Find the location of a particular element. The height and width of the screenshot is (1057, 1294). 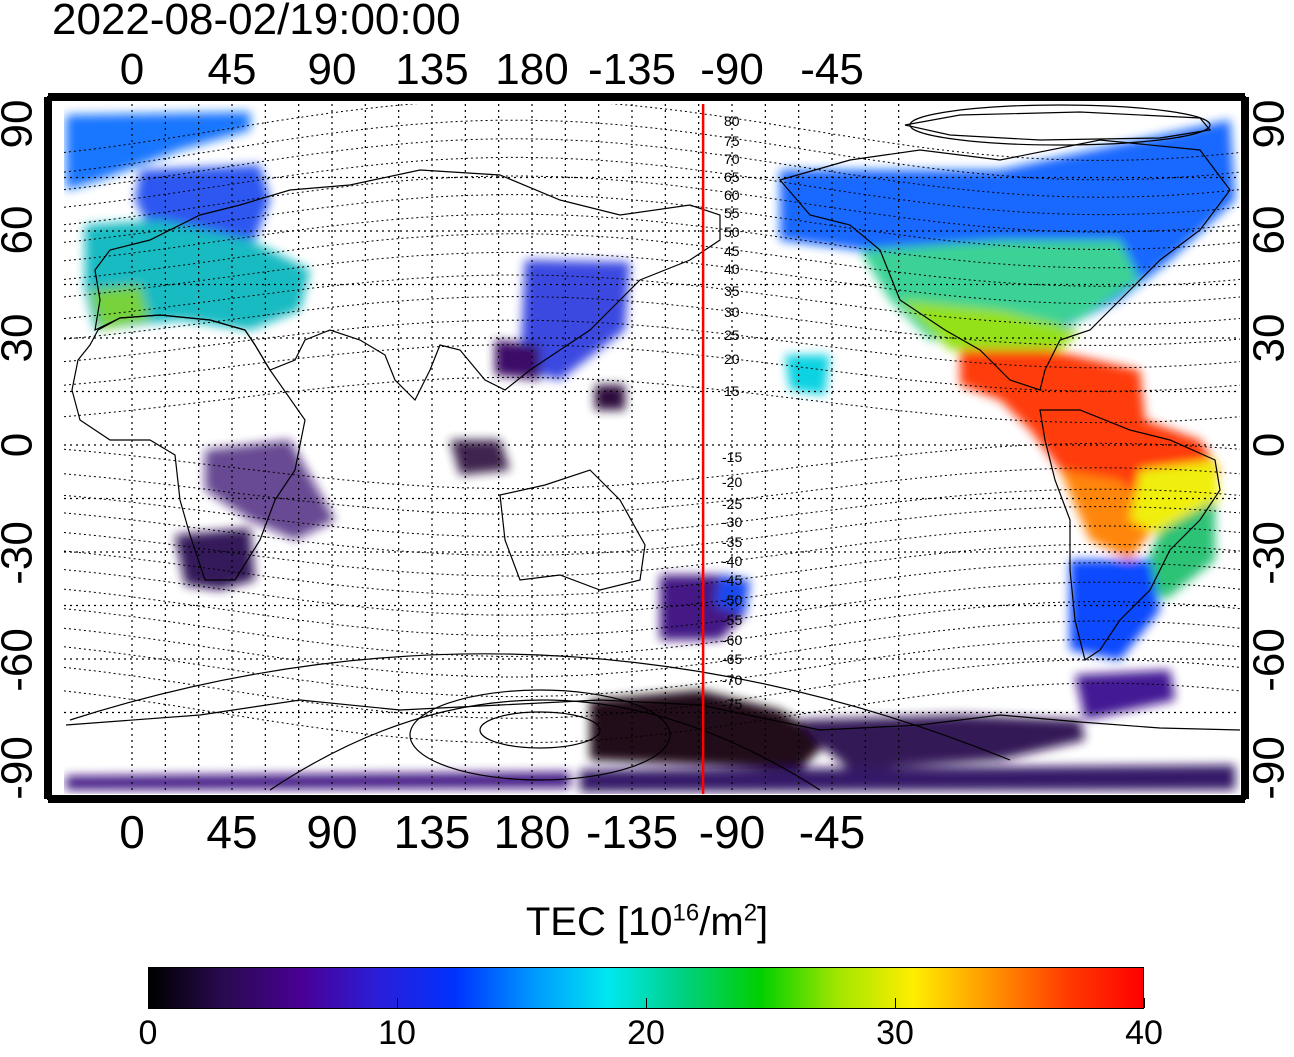

lat-tick-label: -90 is located at coordinates (21, 768).